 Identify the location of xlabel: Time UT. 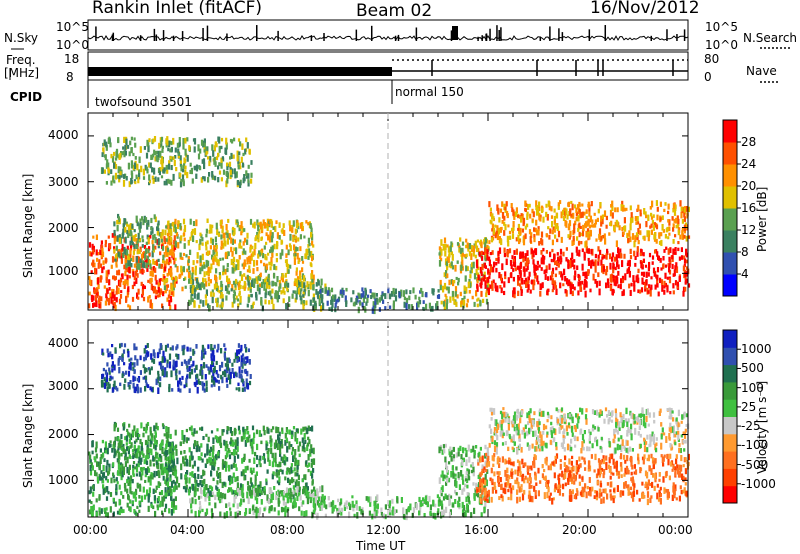
(381, 546).